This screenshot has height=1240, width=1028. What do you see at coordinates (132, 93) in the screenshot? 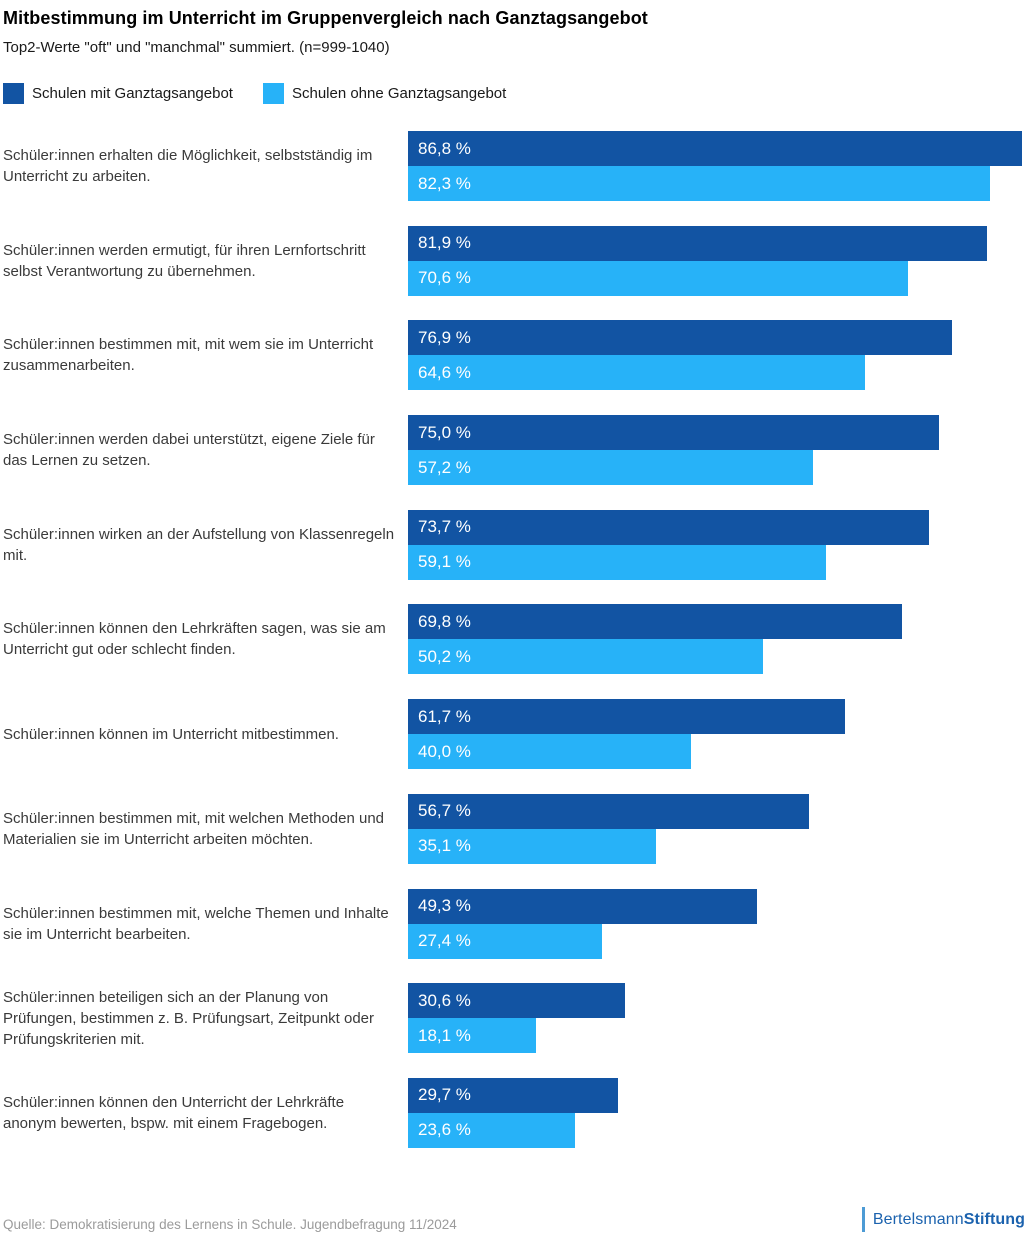
I see `legend-label: Schulen mit Ganztagsangebot` at bounding box center [132, 93].